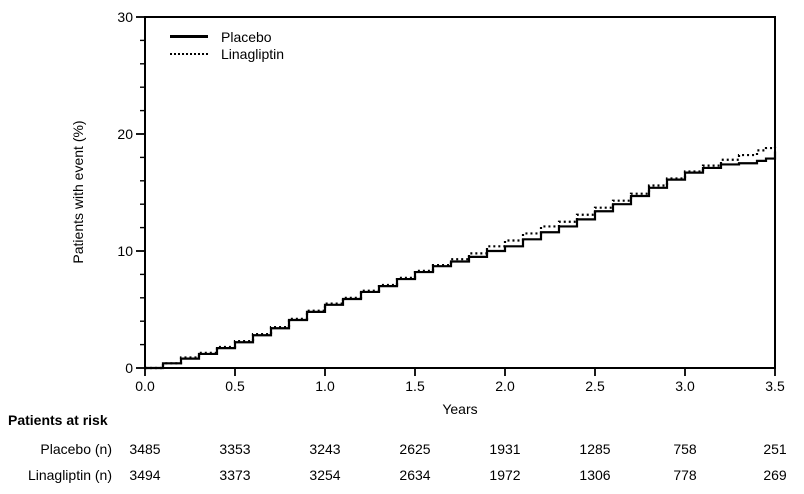  What do you see at coordinates (685, 475) in the screenshot?
I see `risk-count: 778` at bounding box center [685, 475].